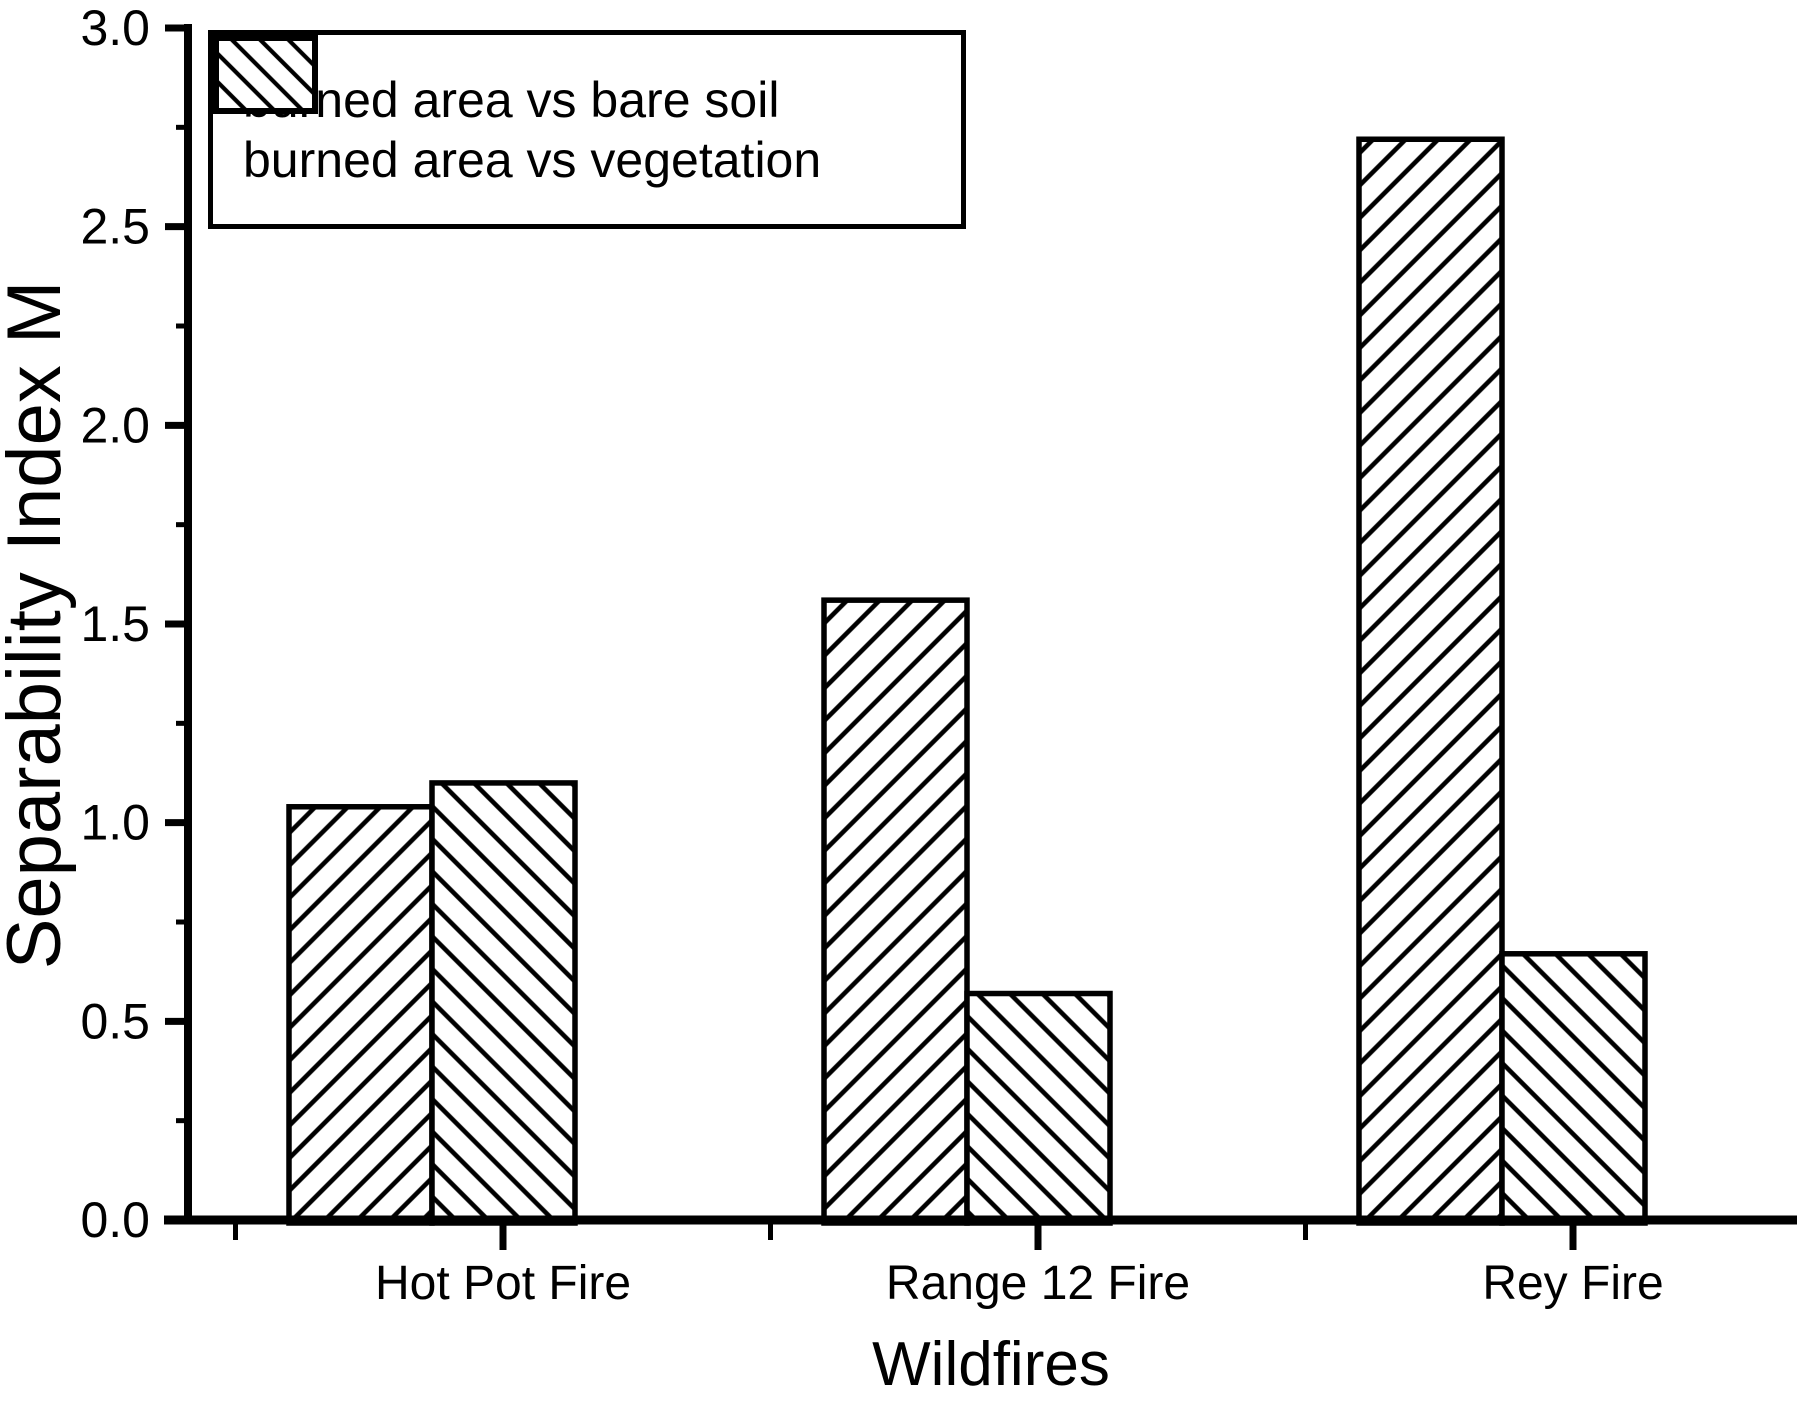  What do you see at coordinates (115, 227) in the screenshot?
I see `y-tick-label: 2.5` at bounding box center [115, 227].